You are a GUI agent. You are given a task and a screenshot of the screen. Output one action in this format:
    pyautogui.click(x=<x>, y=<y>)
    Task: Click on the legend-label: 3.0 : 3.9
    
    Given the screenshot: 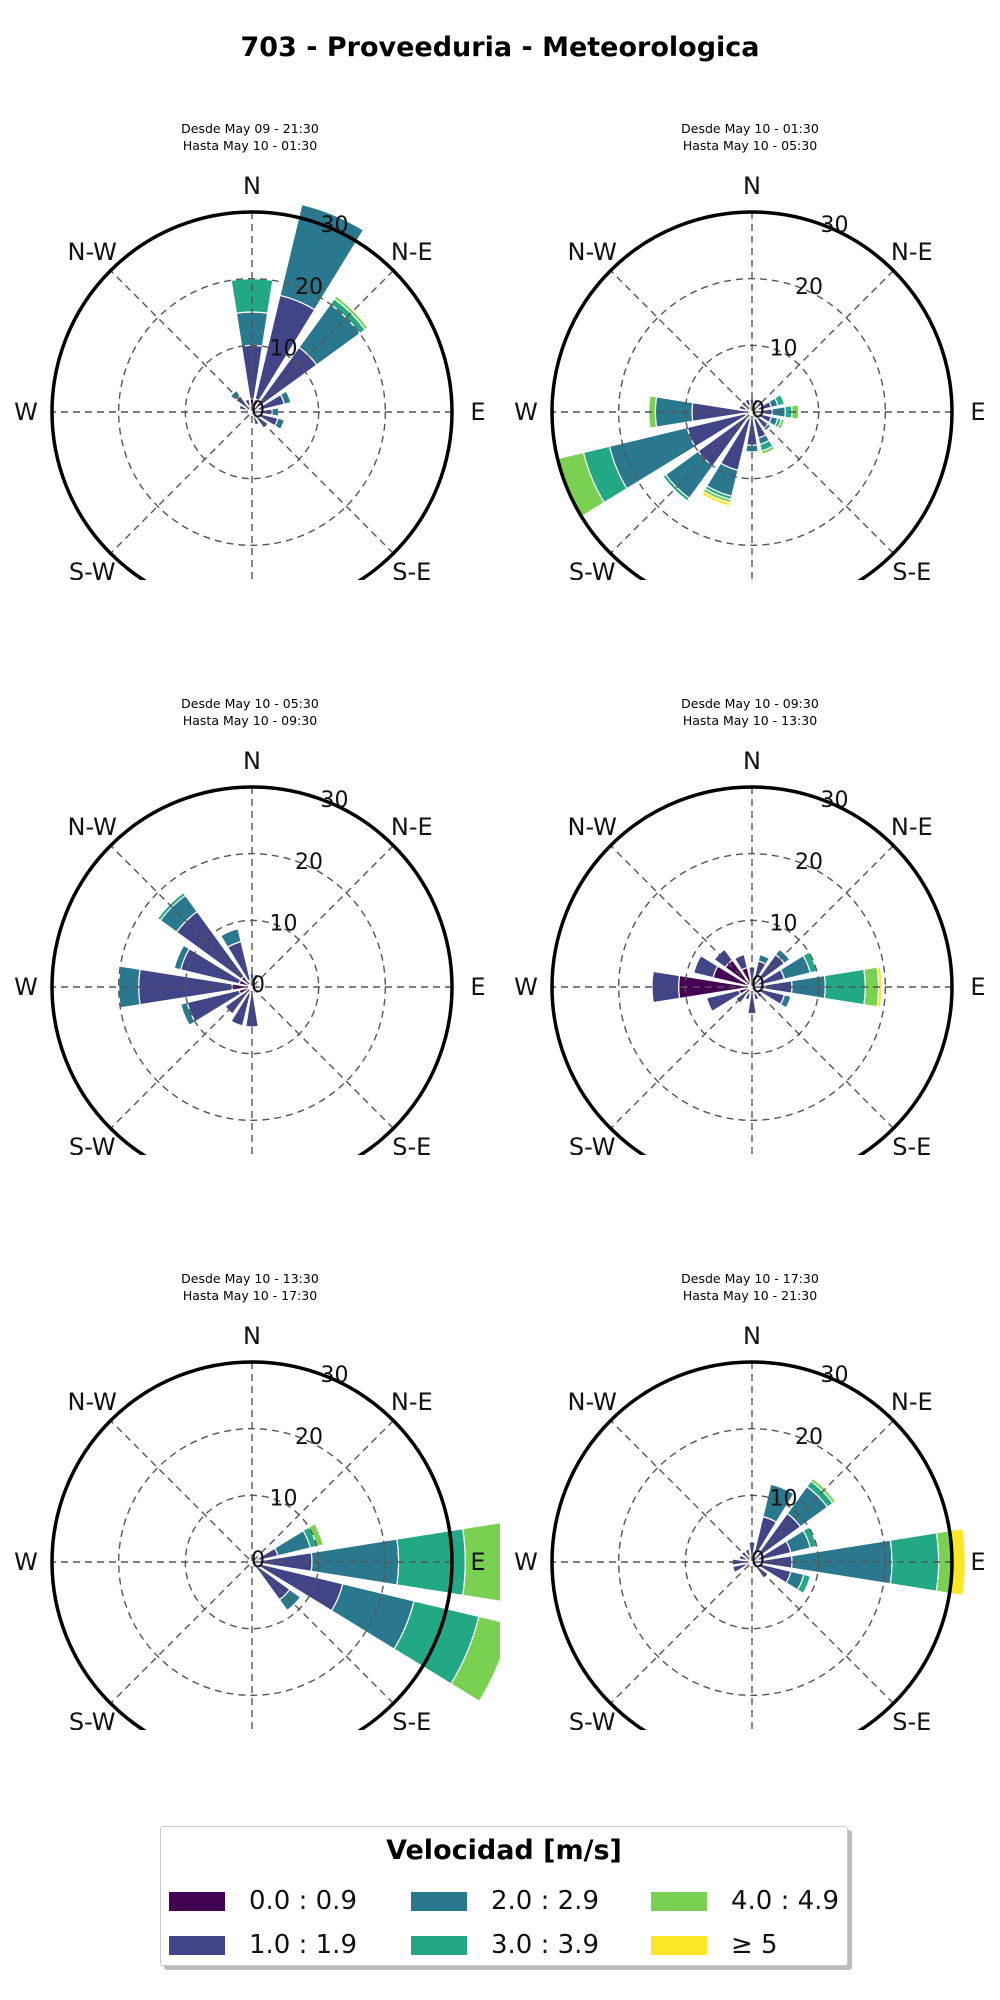 What is the action you would take?
    pyautogui.click(x=545, y=1945)
    